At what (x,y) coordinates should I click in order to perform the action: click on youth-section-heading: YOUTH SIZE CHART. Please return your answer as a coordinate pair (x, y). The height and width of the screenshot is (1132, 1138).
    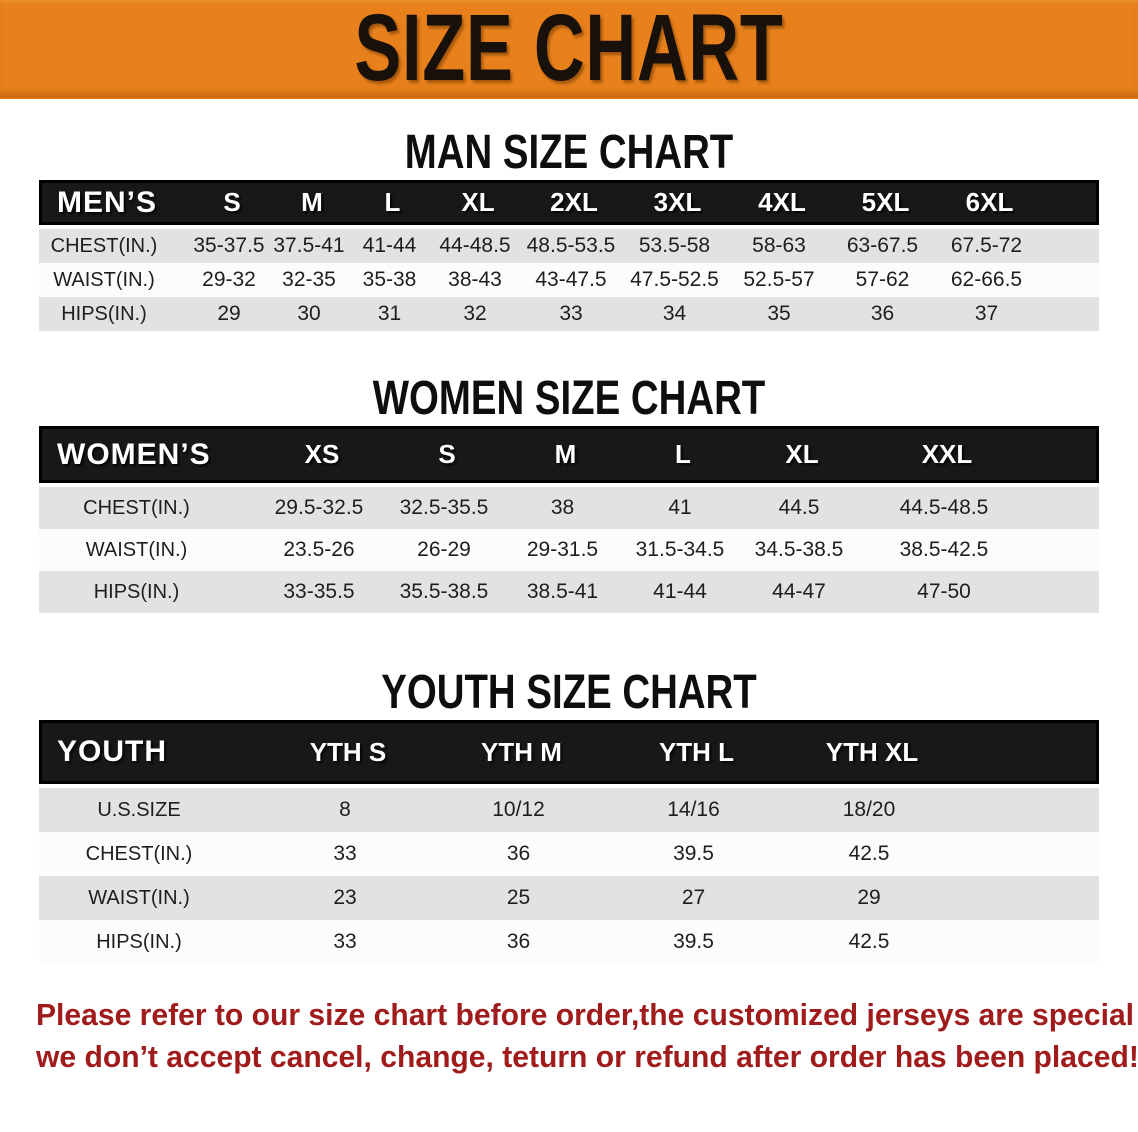
    Looking at the image, I should click on (569, 692).